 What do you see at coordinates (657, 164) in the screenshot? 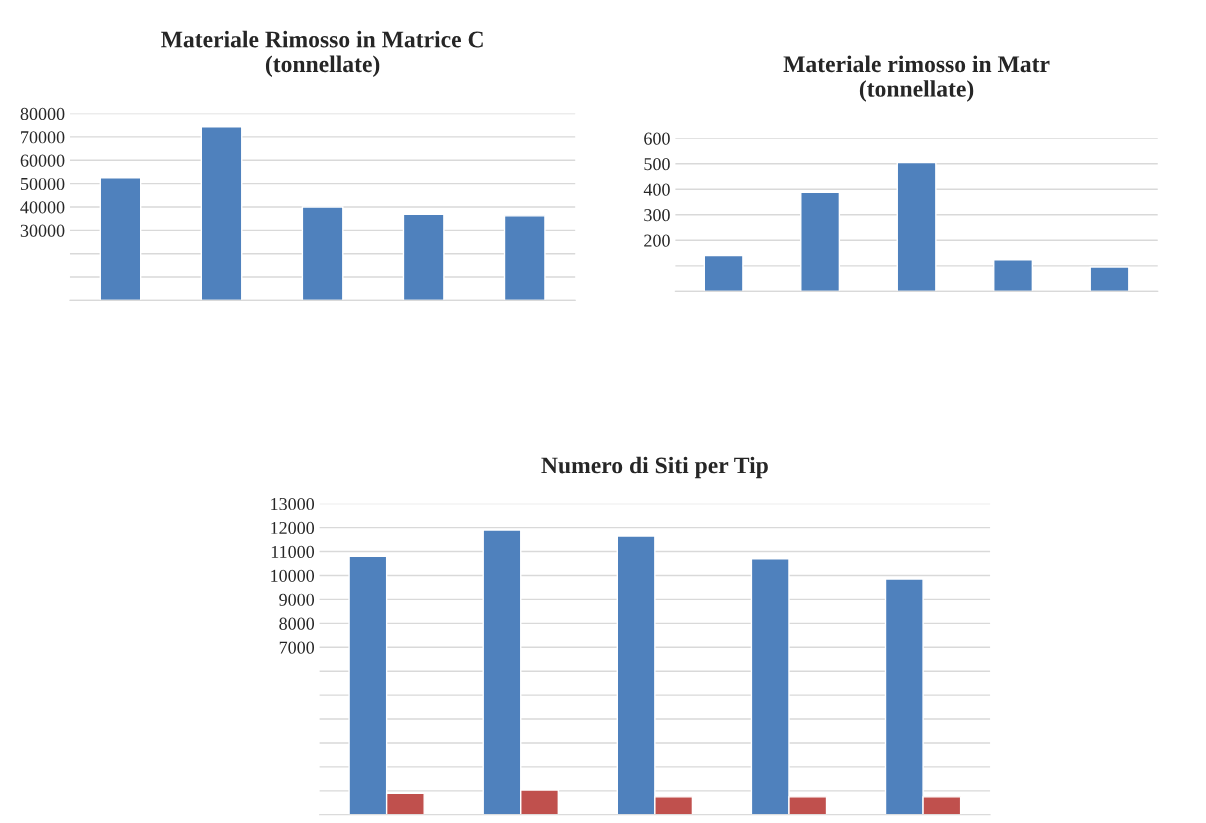
I see `y-tick-label: 500` at bounding box center [657, 164].